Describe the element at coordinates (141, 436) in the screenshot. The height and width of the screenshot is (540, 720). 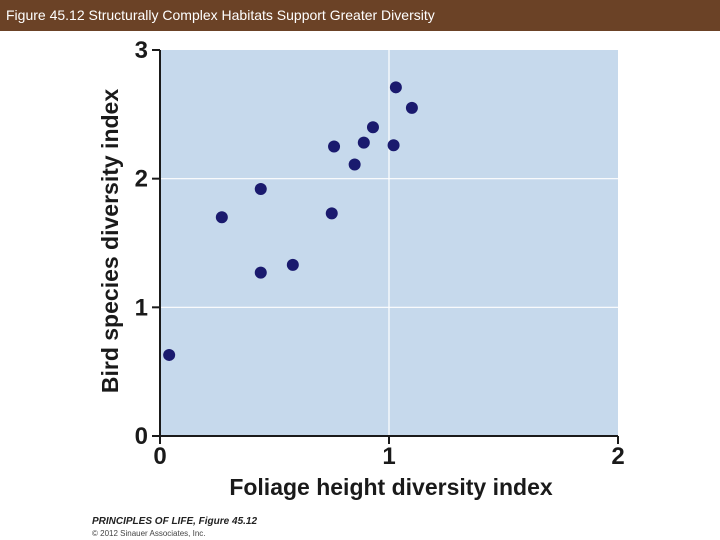
I see `y-tick-label-0: 0` at that location.